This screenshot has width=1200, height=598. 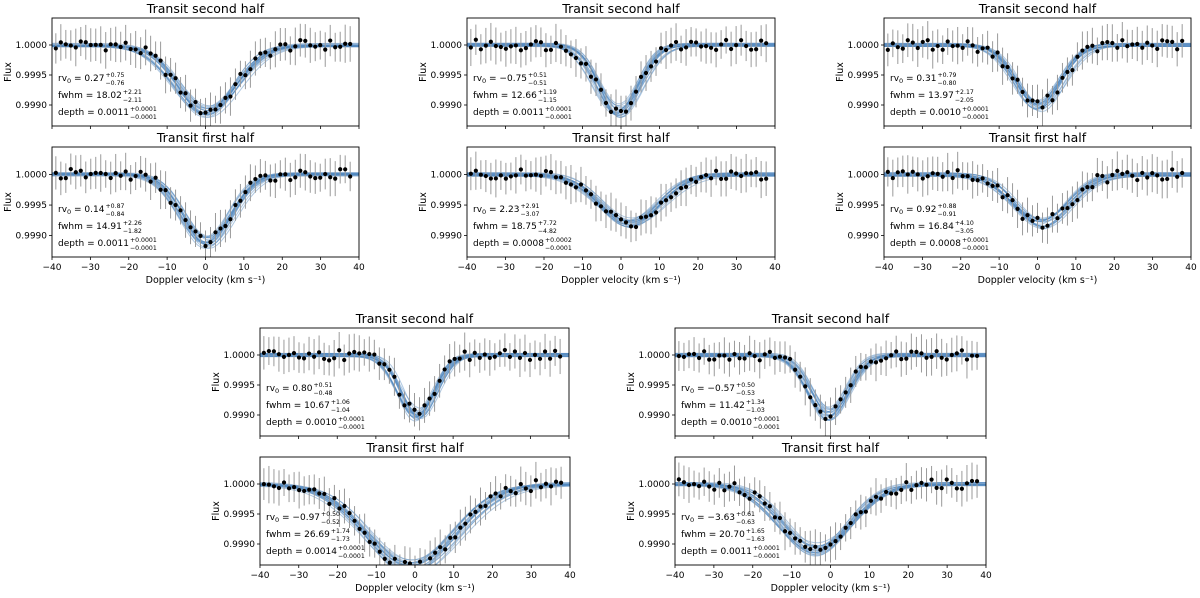 I want to click on annotation-lower-error: −0.51, so click(x=537, y=83).